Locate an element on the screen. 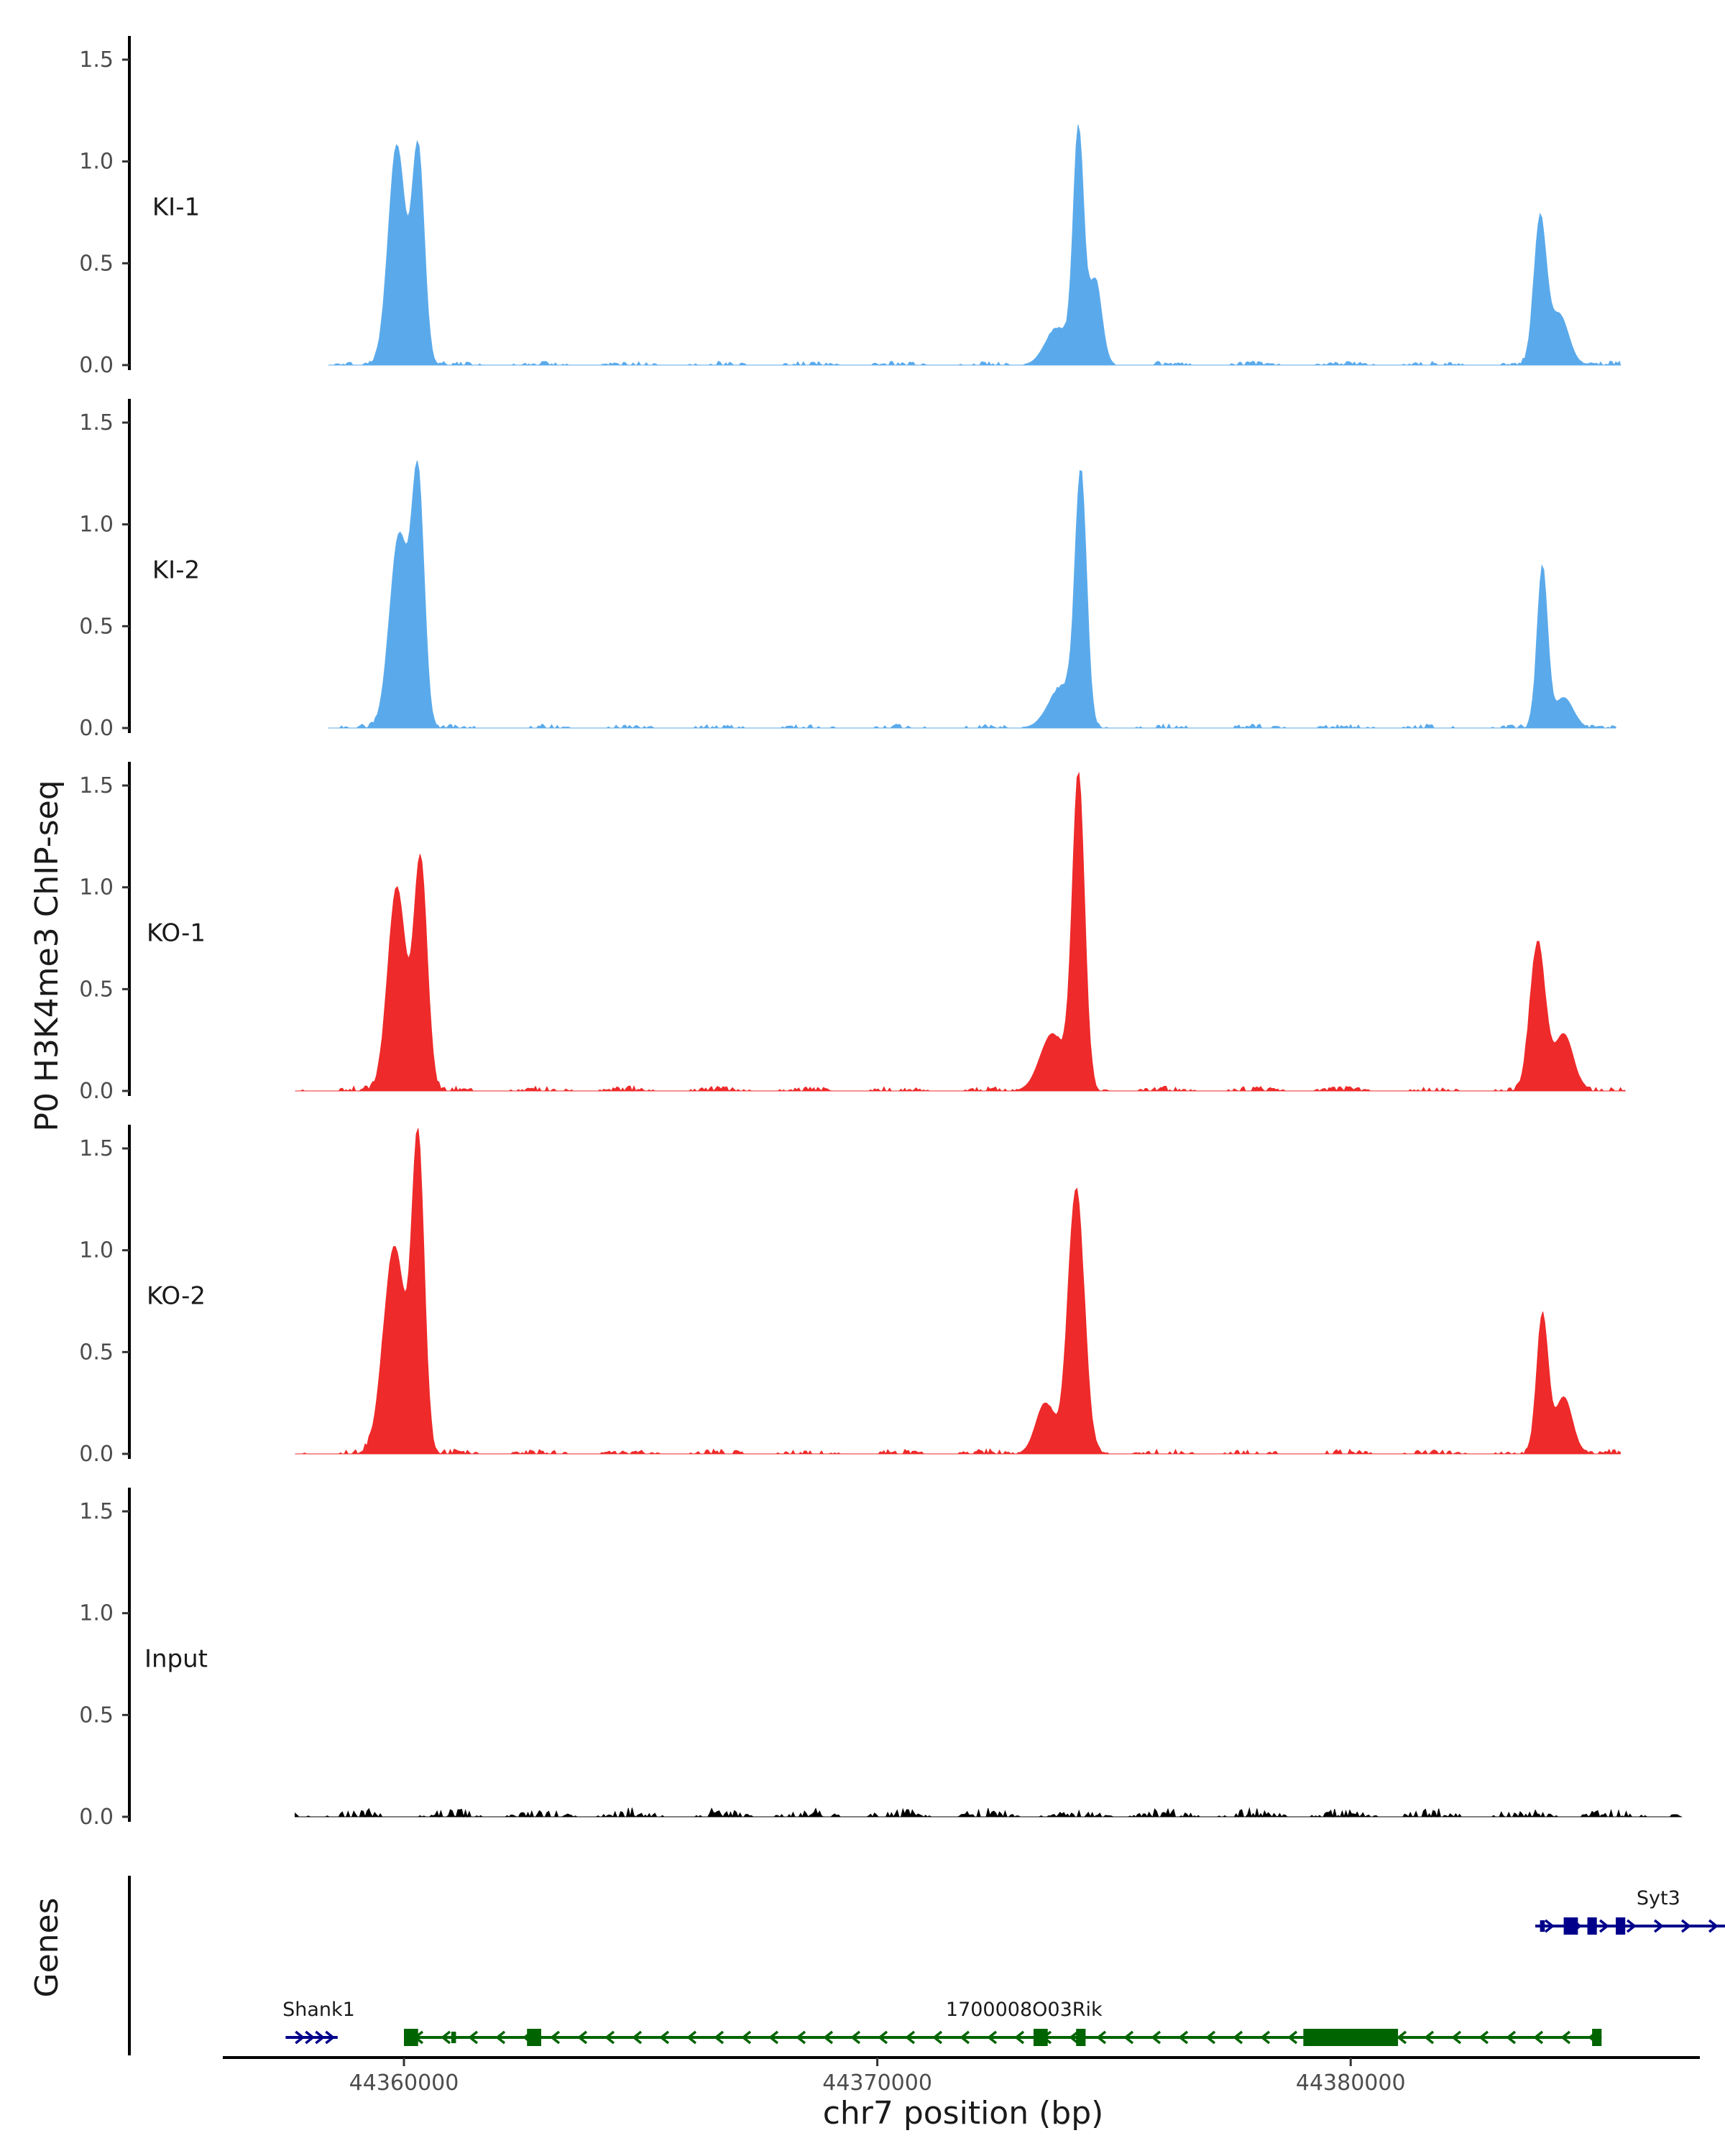 The image size is (1725, 2156). x-tick-label: 44380000 is located at coordinates (1351, 2083).